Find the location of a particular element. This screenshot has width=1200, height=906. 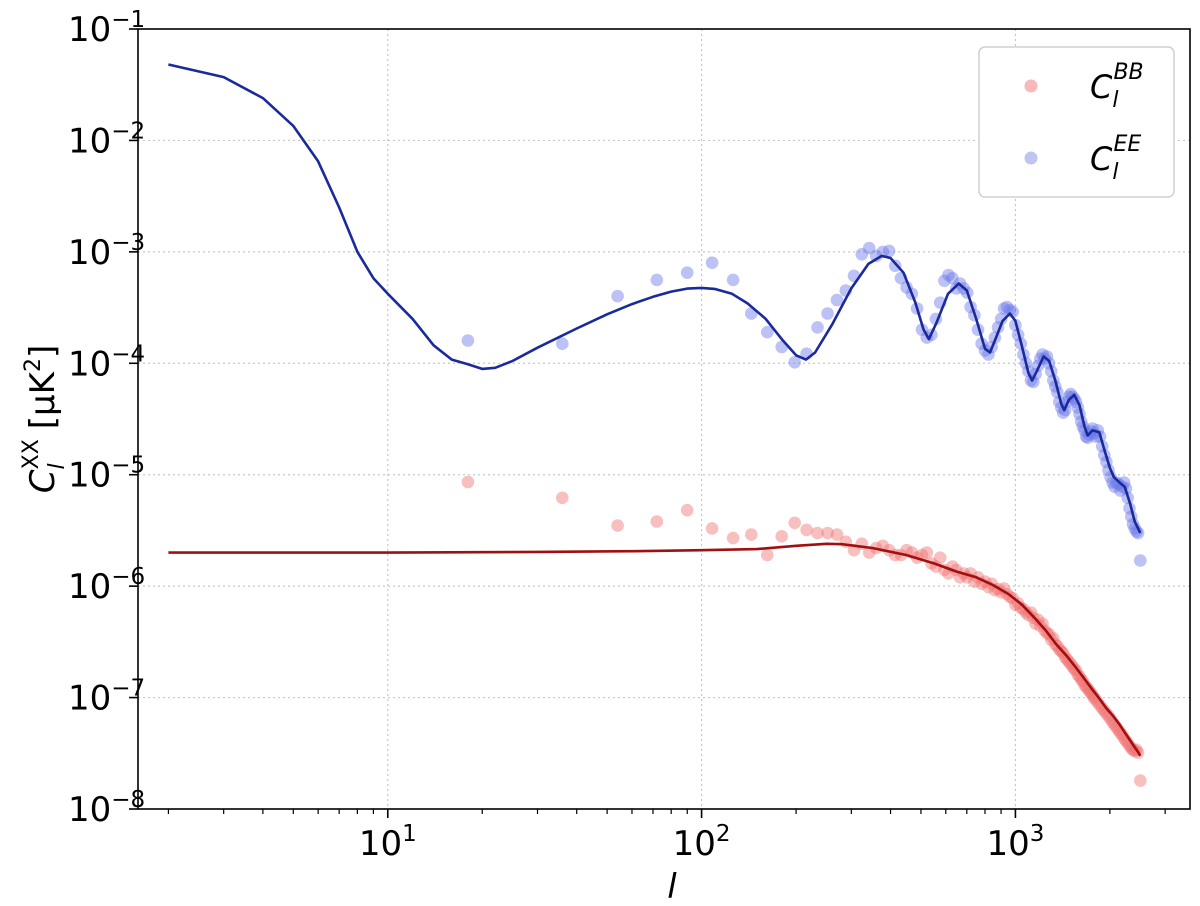

y-tick-label: 10⁻⁴ is located at coordinates (106, 362).